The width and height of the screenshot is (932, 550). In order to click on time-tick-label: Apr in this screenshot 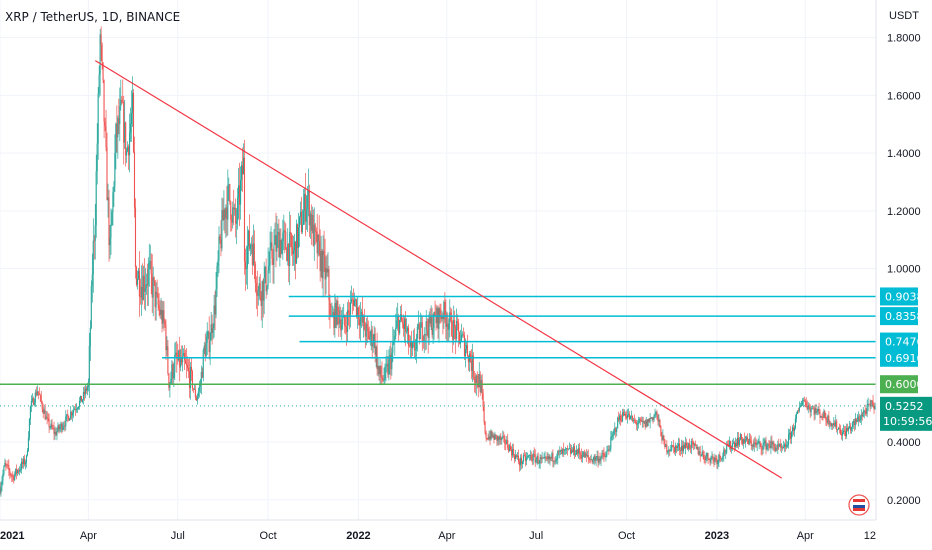, I will do `click(446, 536)`.